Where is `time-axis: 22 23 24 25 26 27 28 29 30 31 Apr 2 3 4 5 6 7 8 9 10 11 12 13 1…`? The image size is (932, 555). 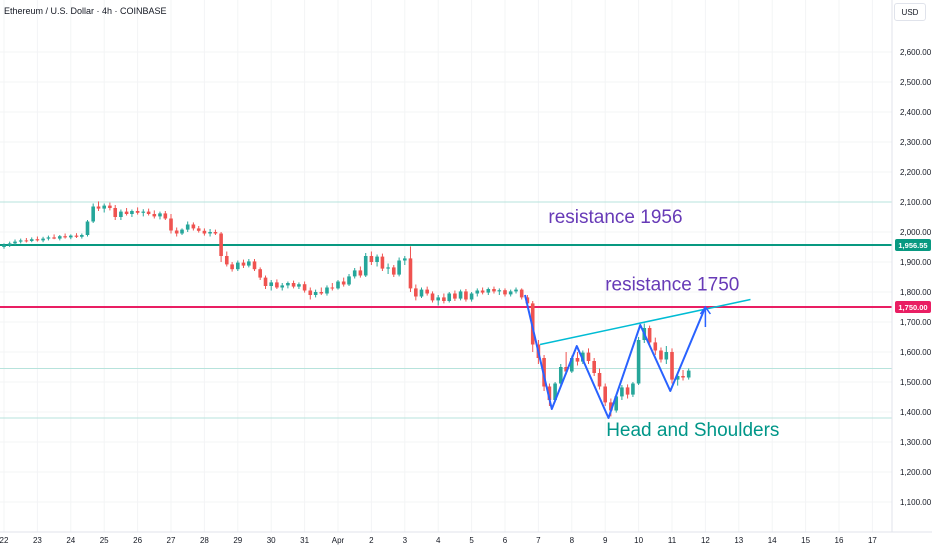
time-axis: 22 23 24 25 26 27 28 29 30 31 Apr 2 3 4 5 6 7 8 9 10 11 12 13 1… is located at coordinates (438, 540).